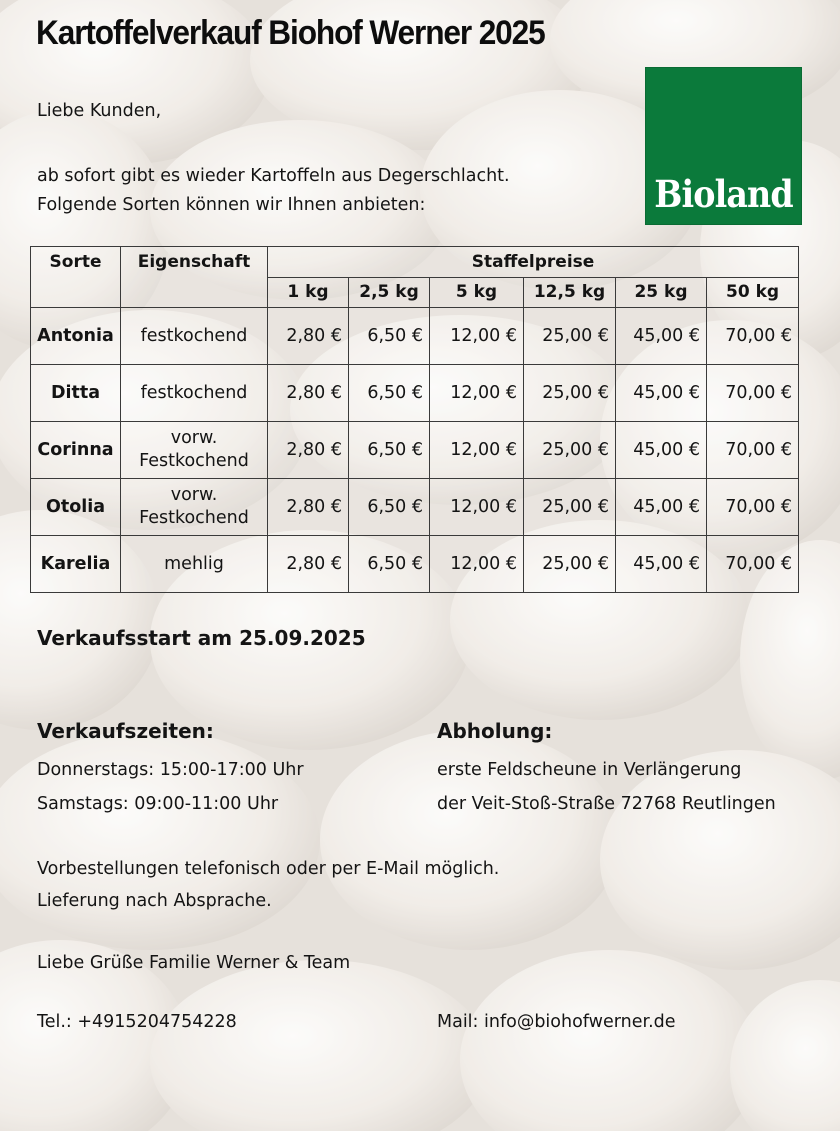 This screenshot has width=840, height=1131. What do you see at coordinates (308, 292) in the screenshot?
I see `size-header: 1 kg` at bounding box center [308, 292].